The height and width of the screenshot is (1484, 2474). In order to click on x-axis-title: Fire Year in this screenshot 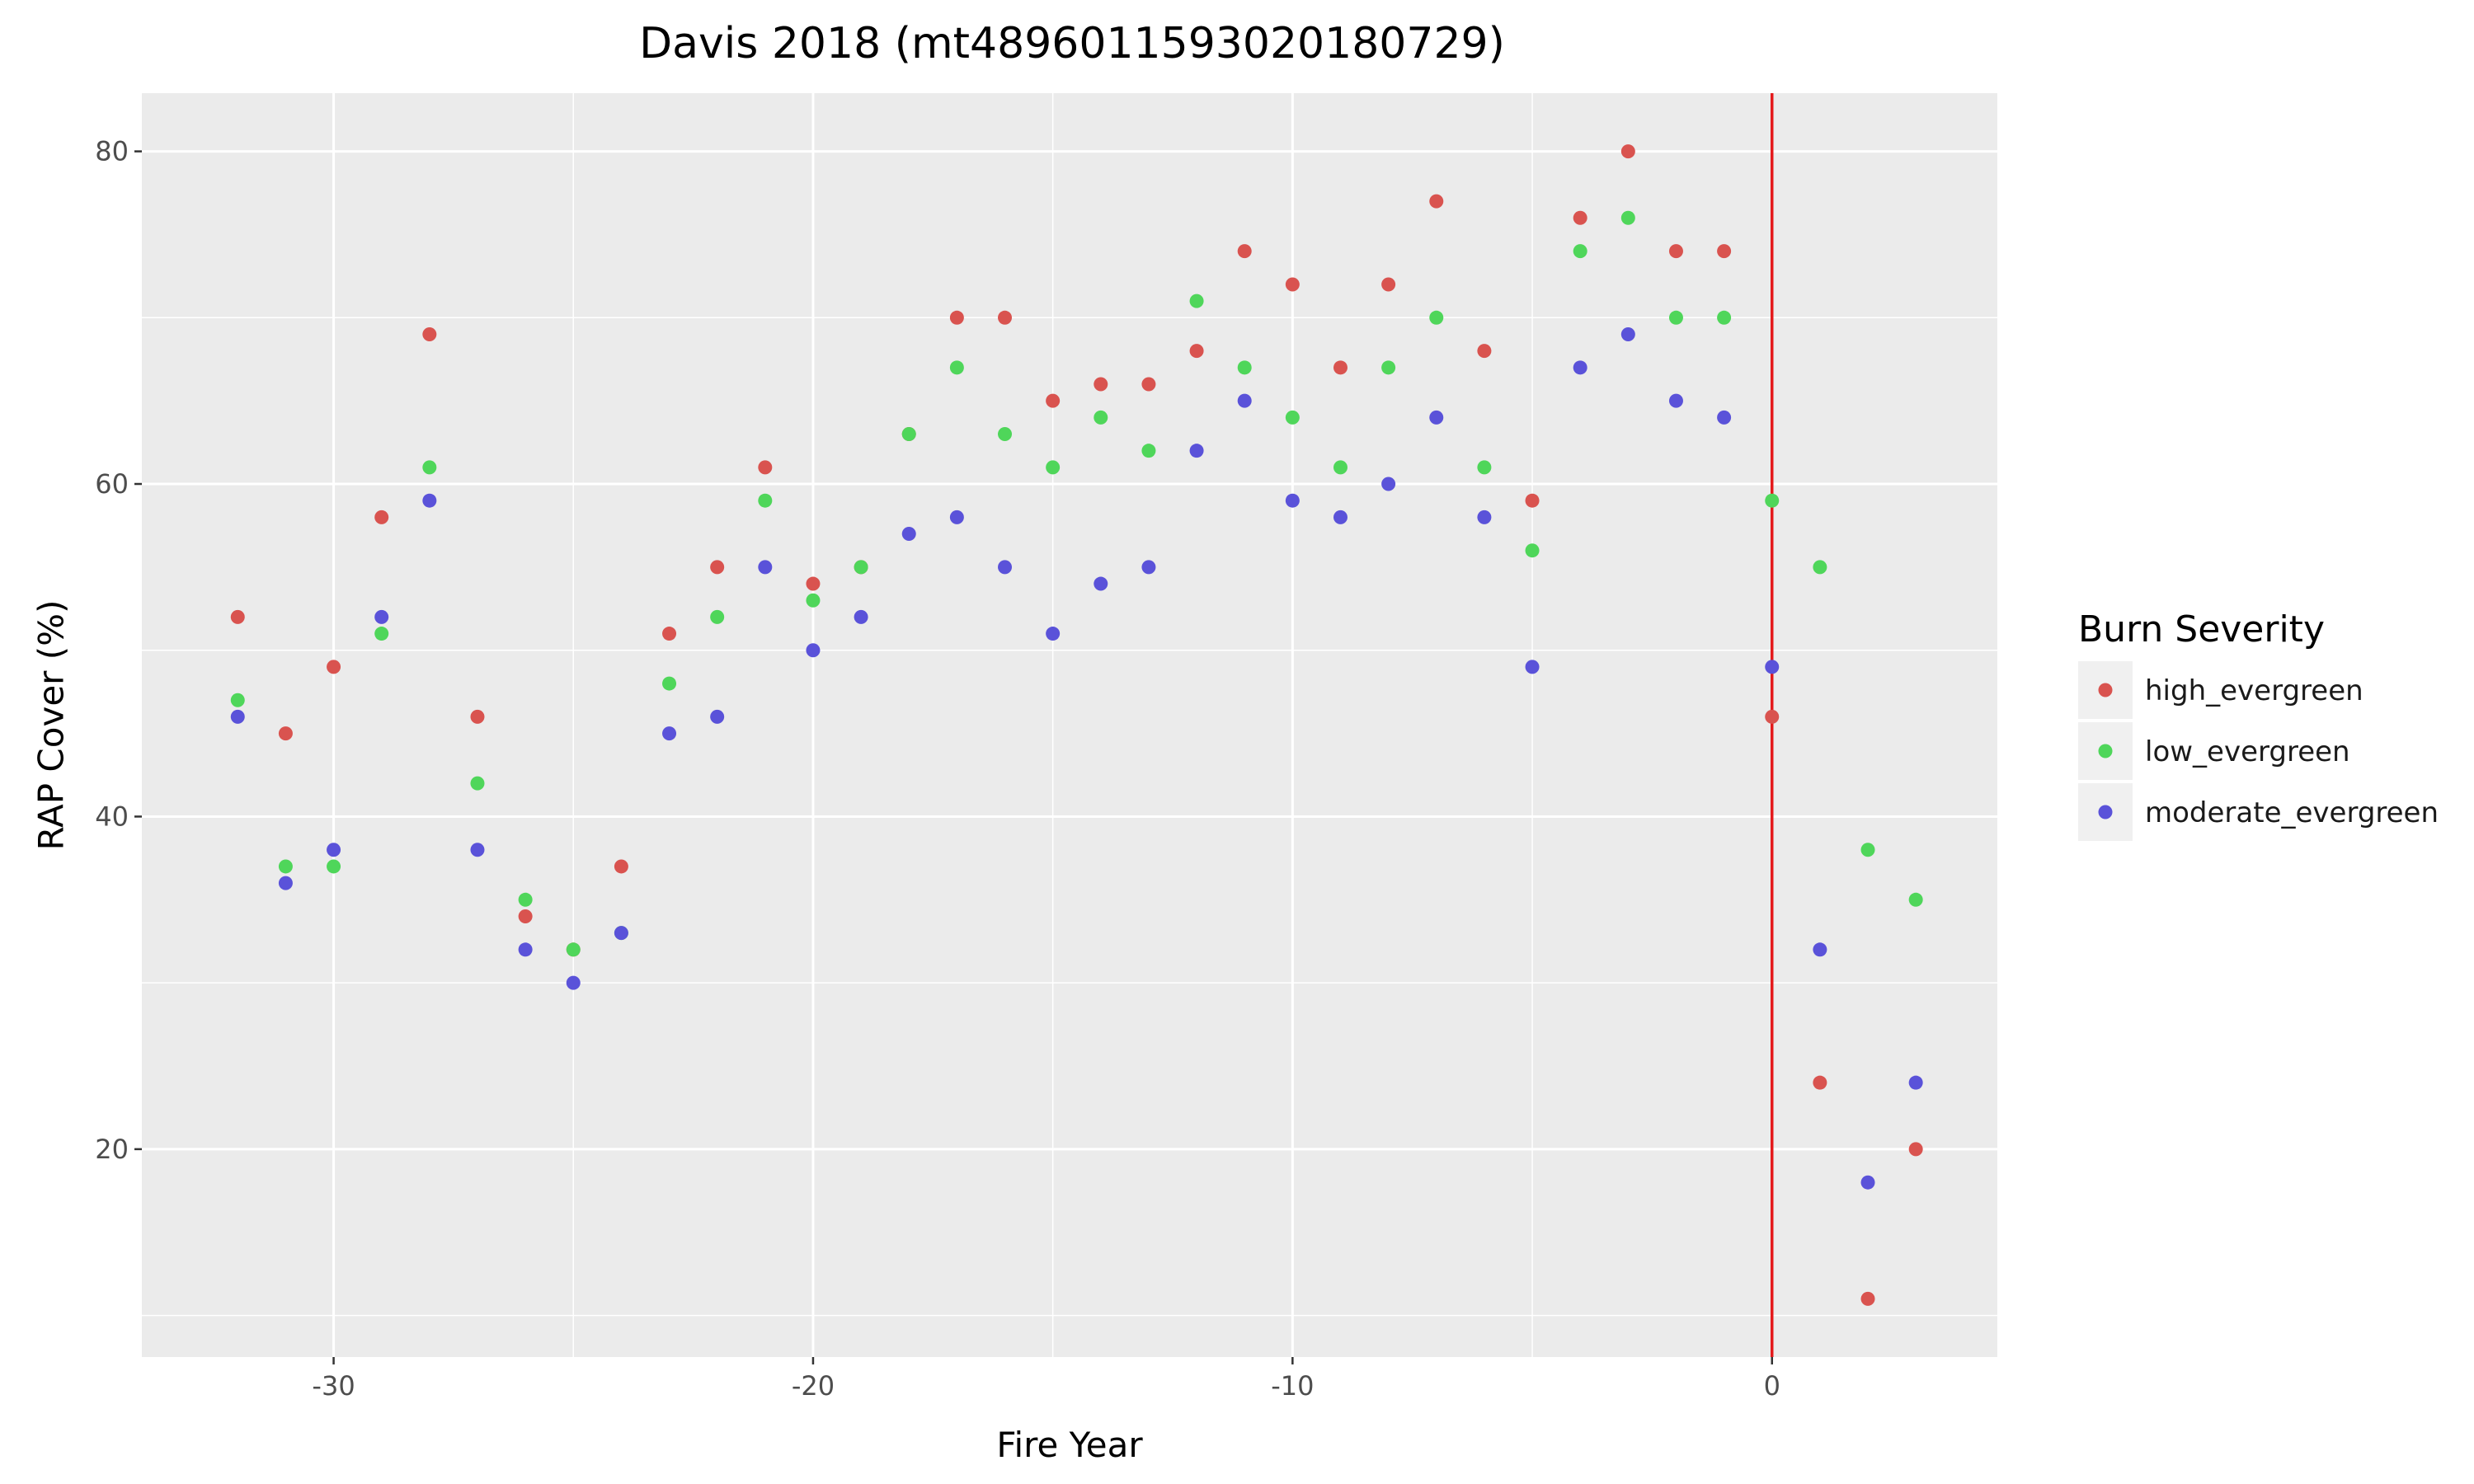, I will do `click(1069, 1445)`.